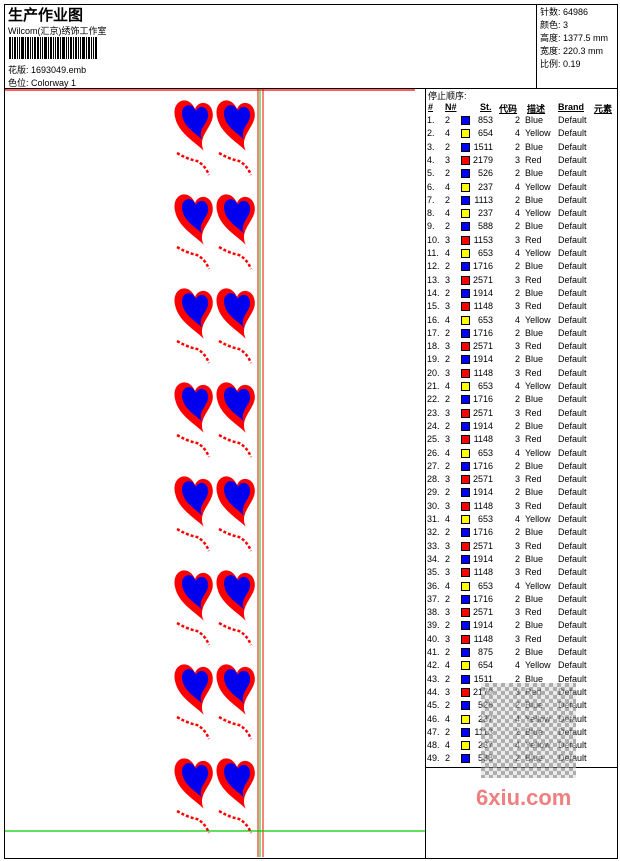  What do you see at coordinates (447, 96) in the screenshot?
I see `stop-sequence-title: 停止顺序:` at bounding box center [447, 96].